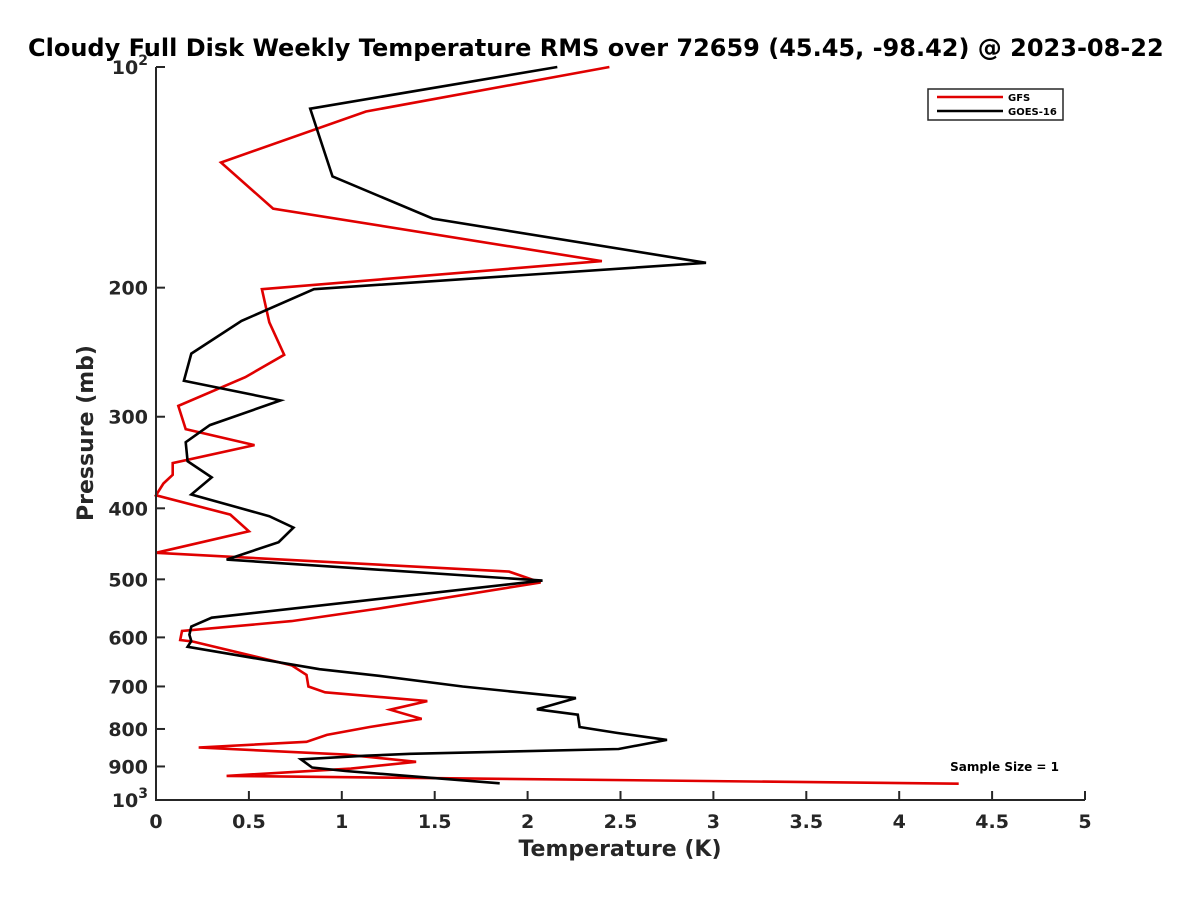  What do you see at coordinates (1004, 767) in the screenshot?
I see `sample-size-annotation: Sample Size = 1` at bounding box center [1004, 767].